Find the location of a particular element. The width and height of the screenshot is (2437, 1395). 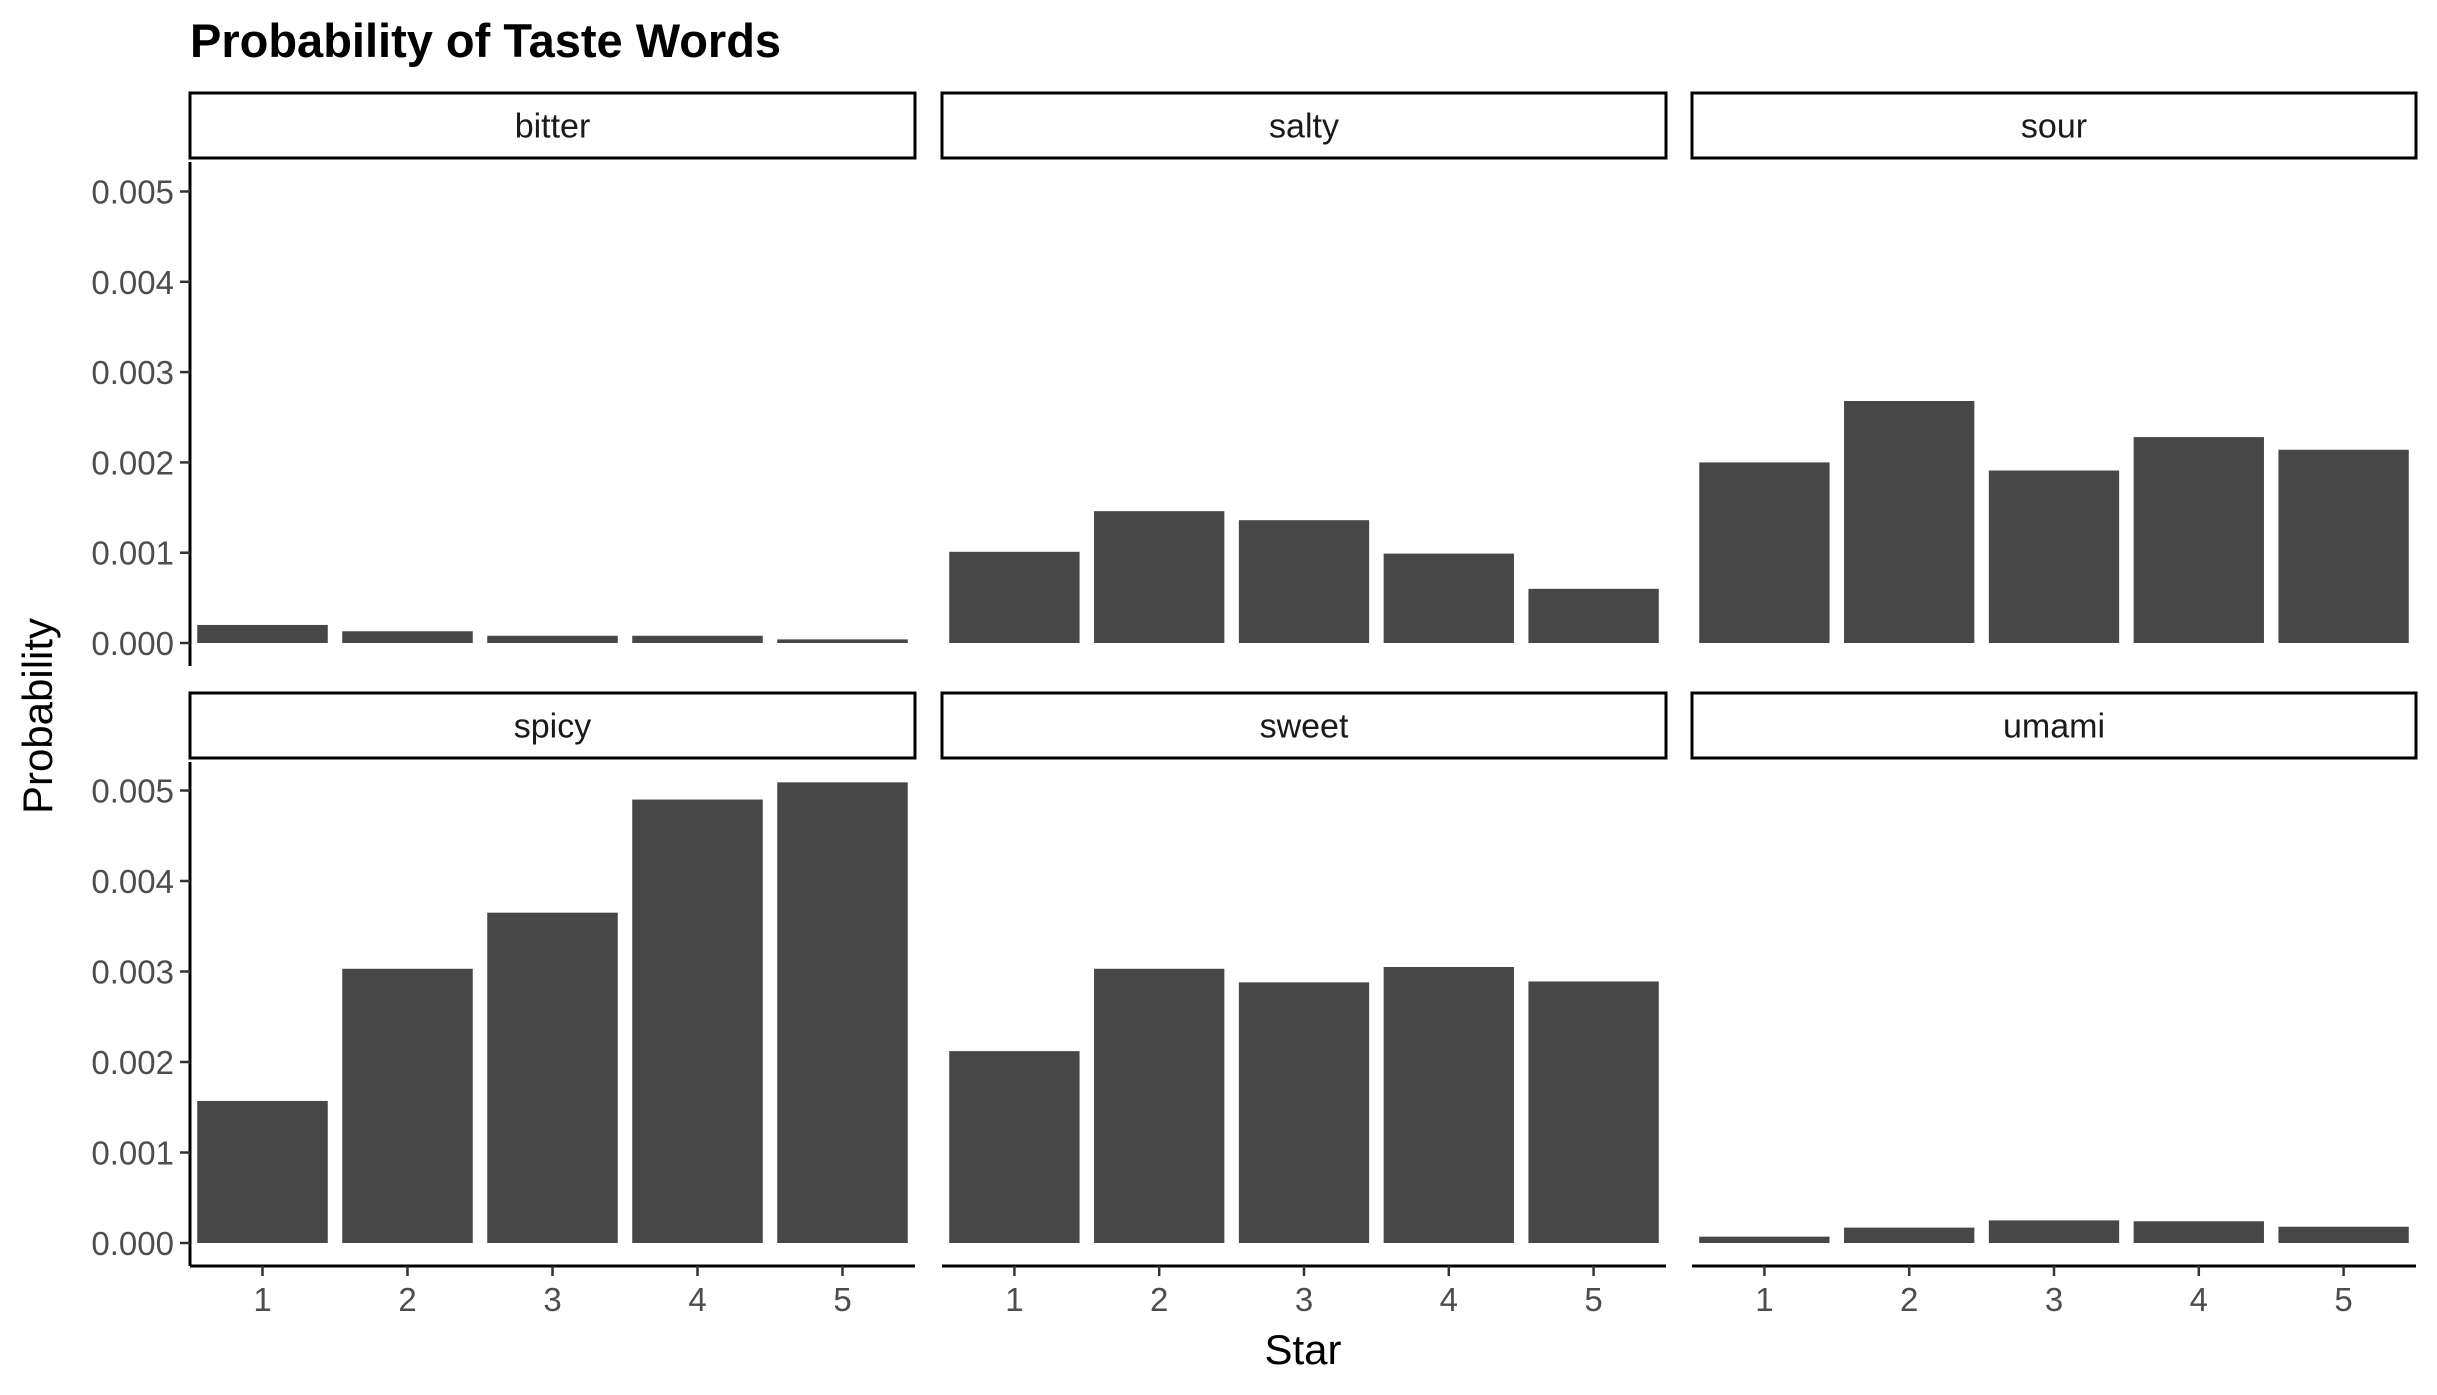

facet-strip-label: salty is located at coordinates (1304, 127).